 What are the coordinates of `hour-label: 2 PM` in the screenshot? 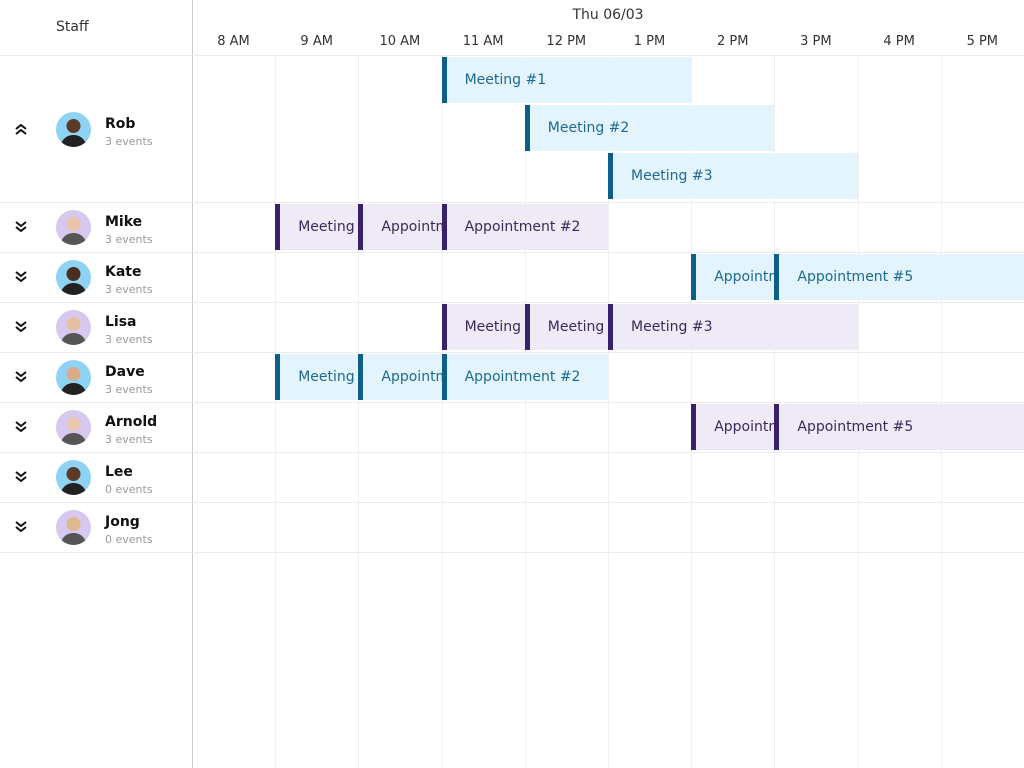 It's located at (732, 41).